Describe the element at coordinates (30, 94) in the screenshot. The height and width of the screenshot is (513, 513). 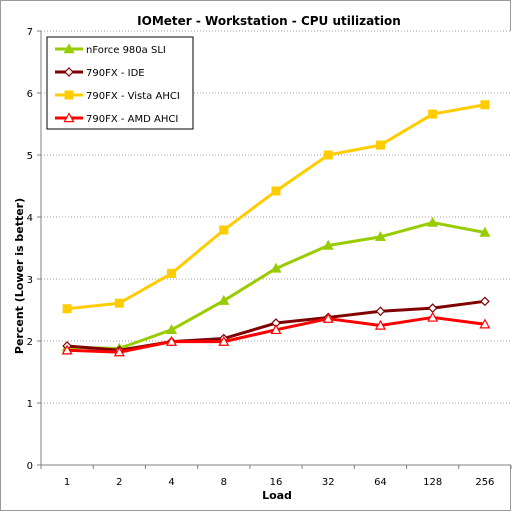
I see `y-tick-label: 6` at that location.